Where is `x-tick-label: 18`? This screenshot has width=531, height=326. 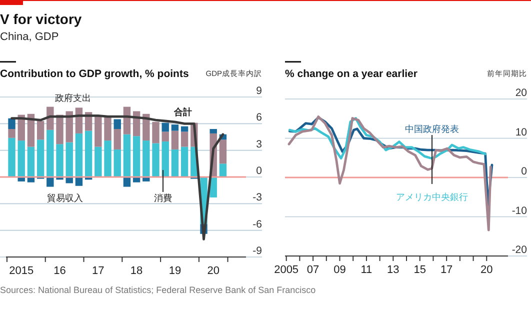 x-tick-label: 18 is located at coordinates (136, 271).